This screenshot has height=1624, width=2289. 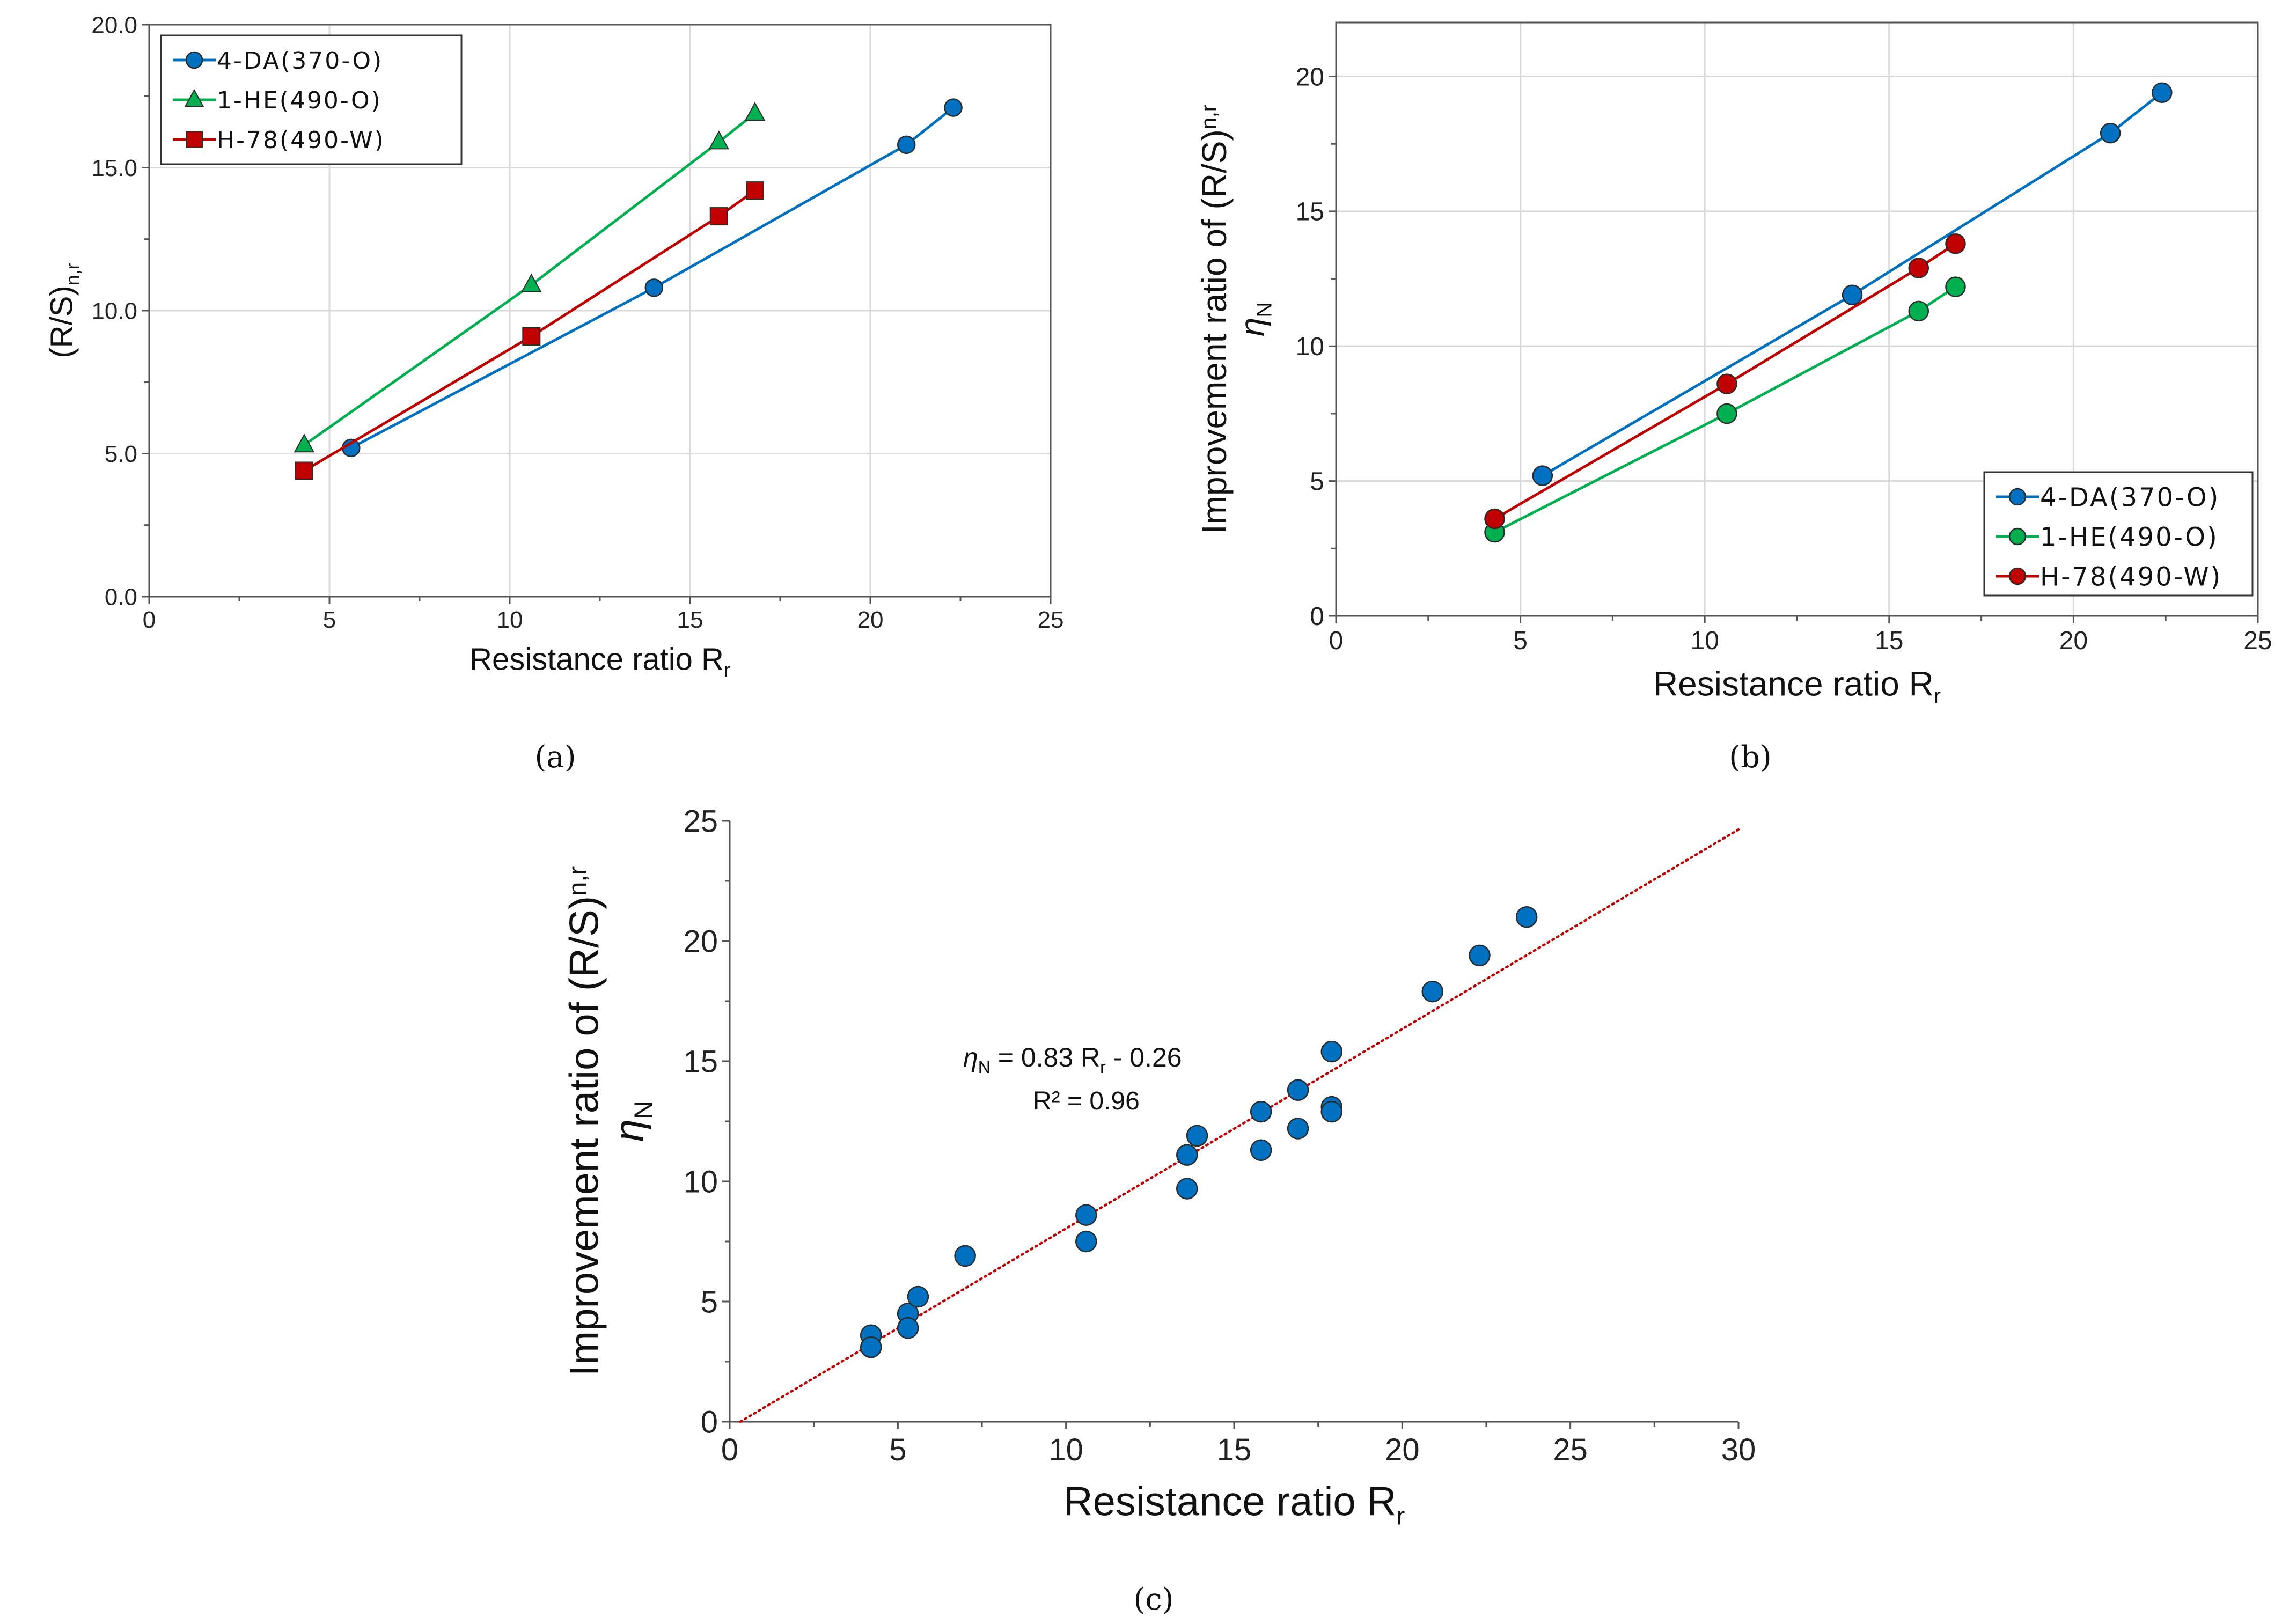 What do you see at coordinates (555, 757) in the screenshot?
I see `panel-label: (a)` at bounding box center [555, 757].